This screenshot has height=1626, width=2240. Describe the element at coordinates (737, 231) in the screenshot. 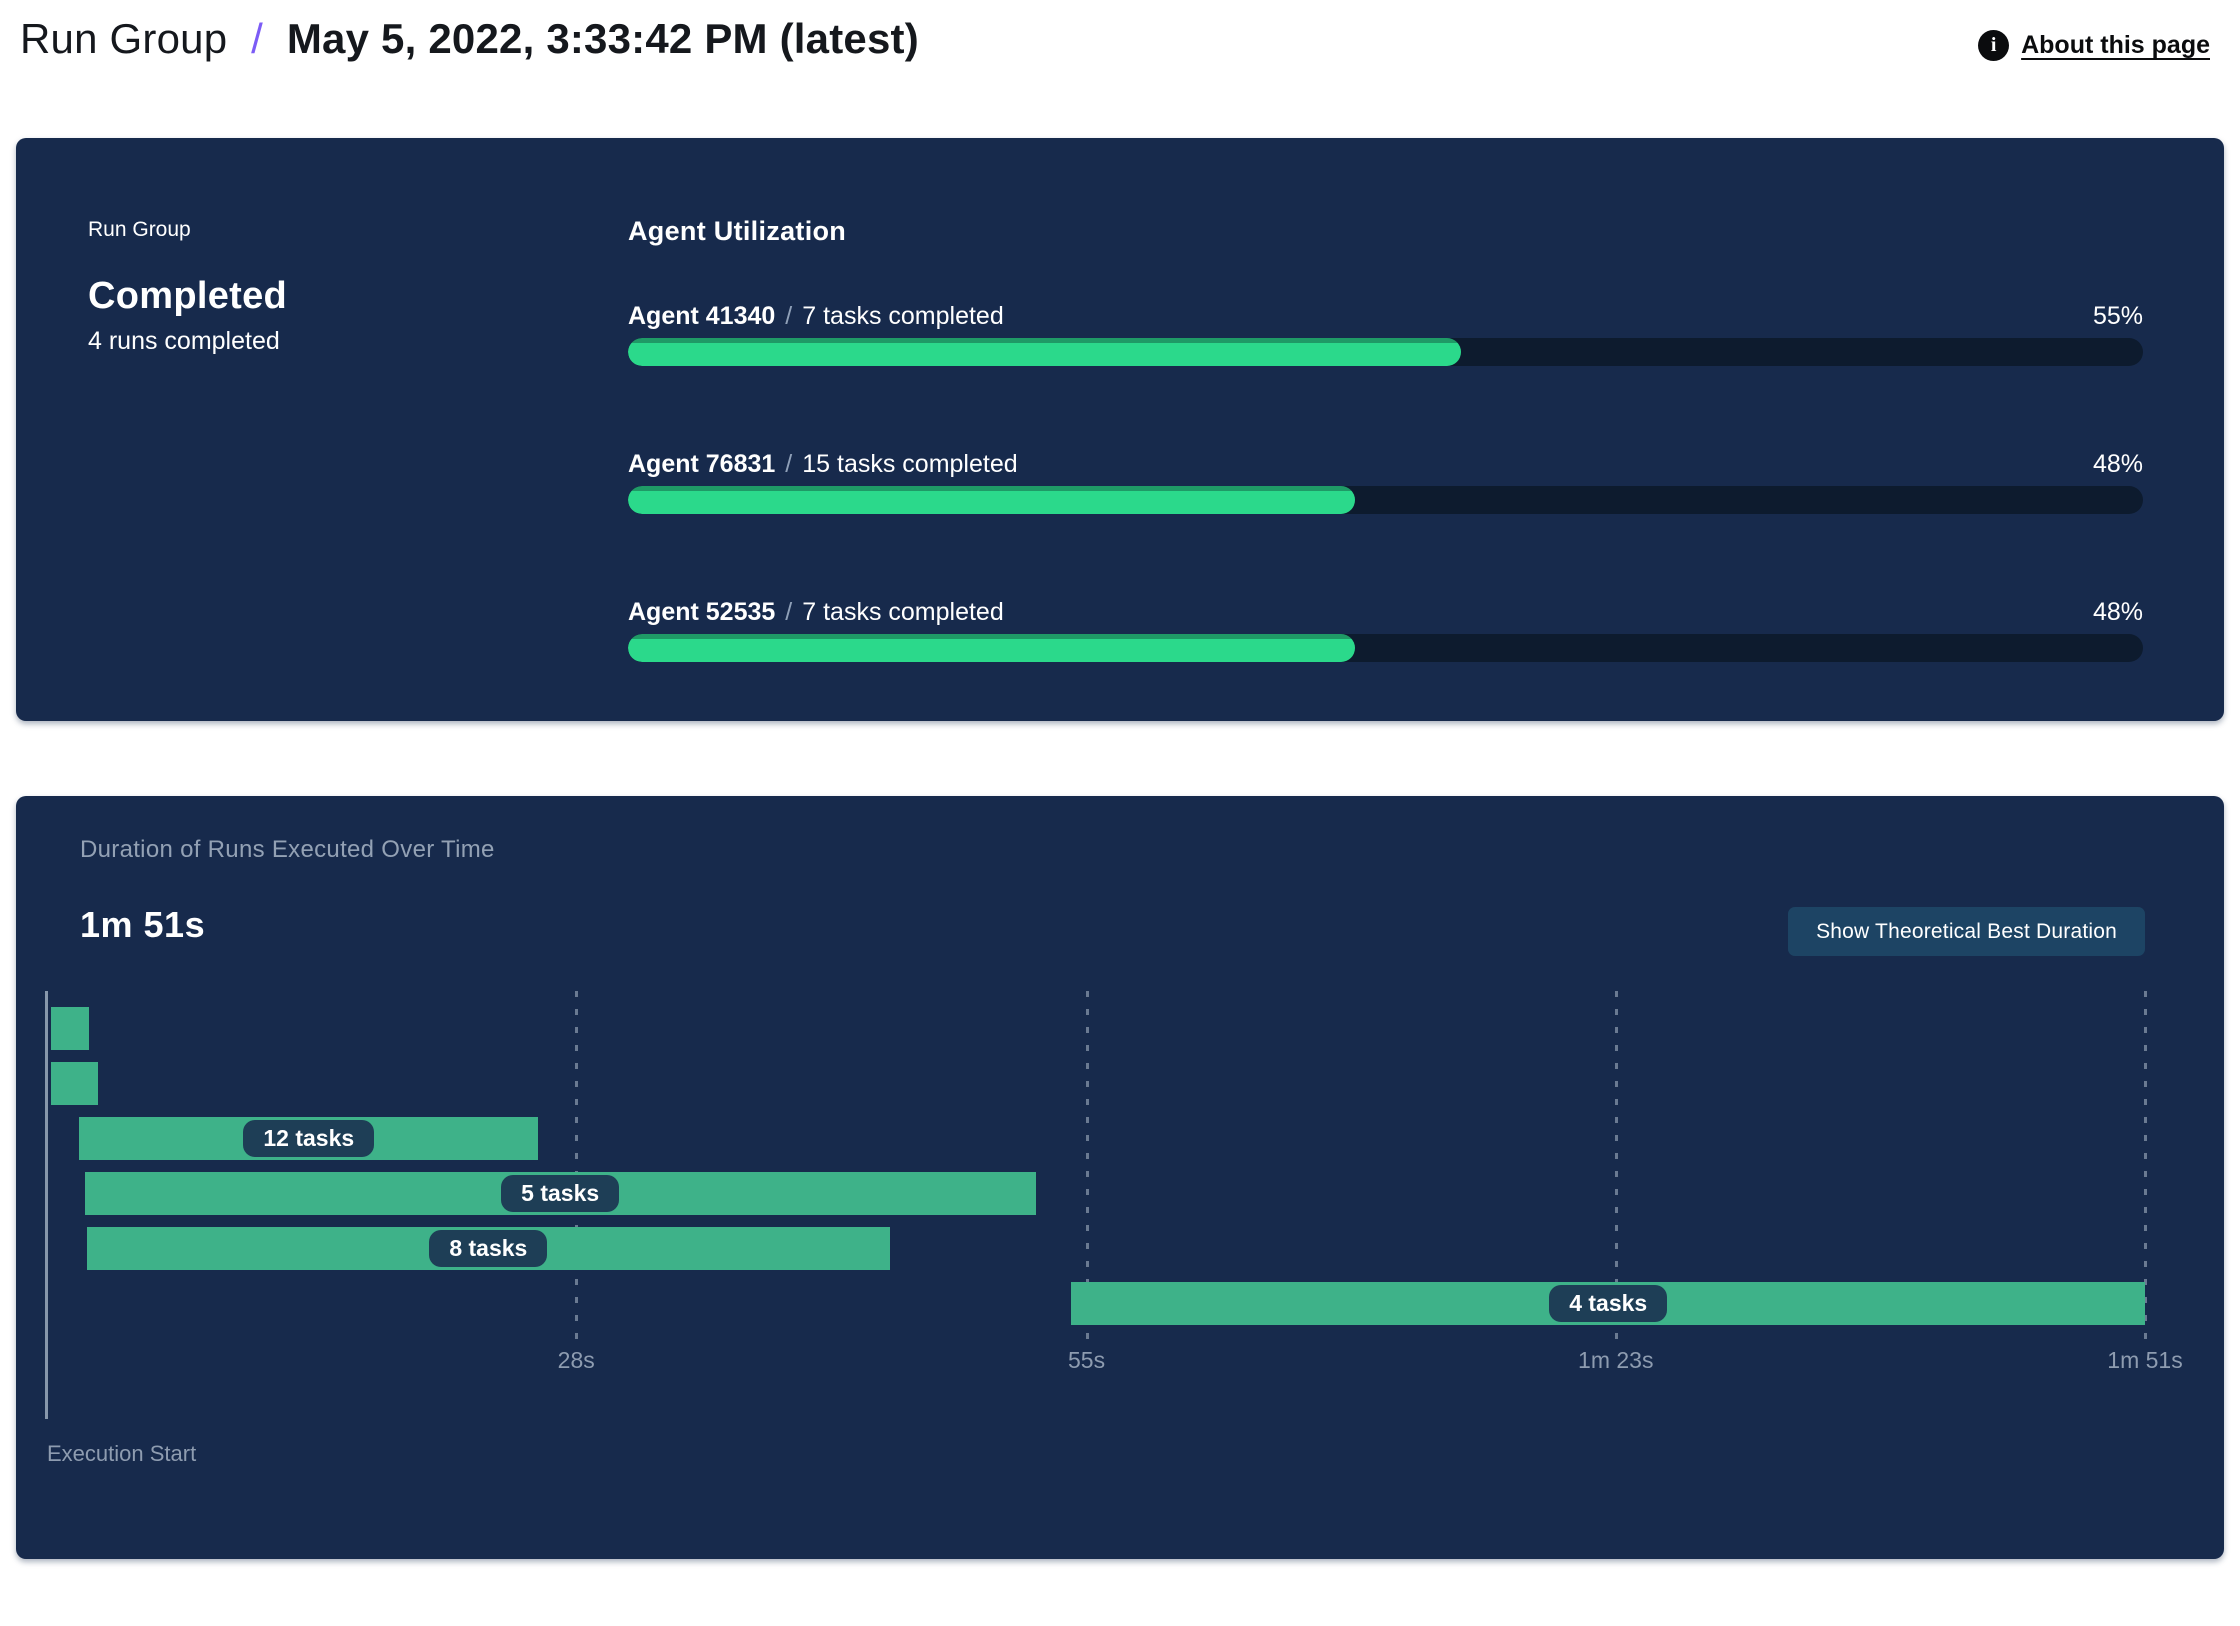

I see `agent-utilization-heading: Agent Utilization` at that location.